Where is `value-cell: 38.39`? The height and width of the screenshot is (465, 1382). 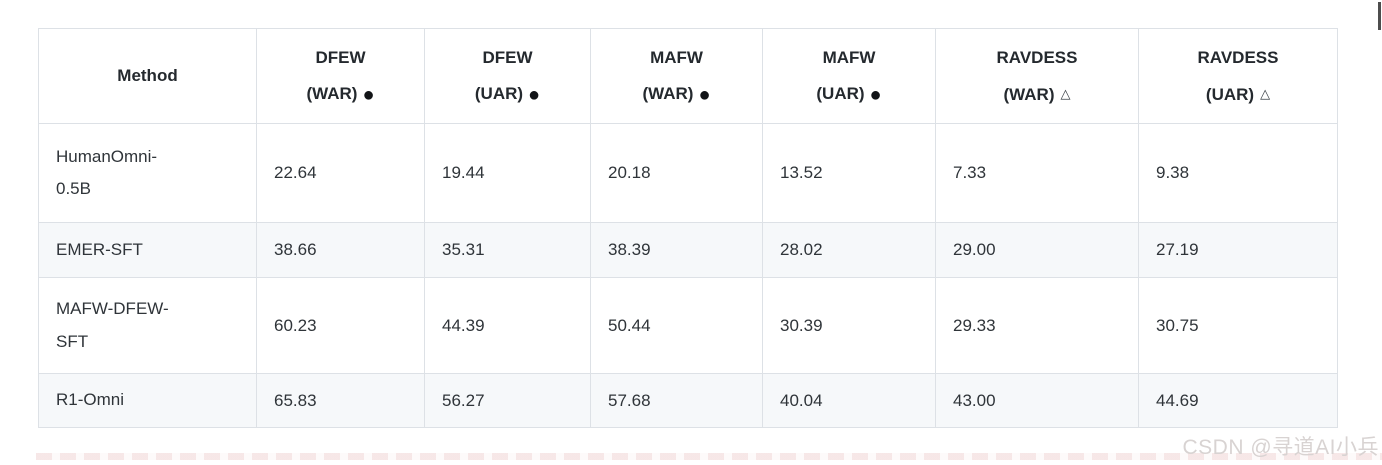
value-cell: 38.39 is located at coordinates (676, 250).